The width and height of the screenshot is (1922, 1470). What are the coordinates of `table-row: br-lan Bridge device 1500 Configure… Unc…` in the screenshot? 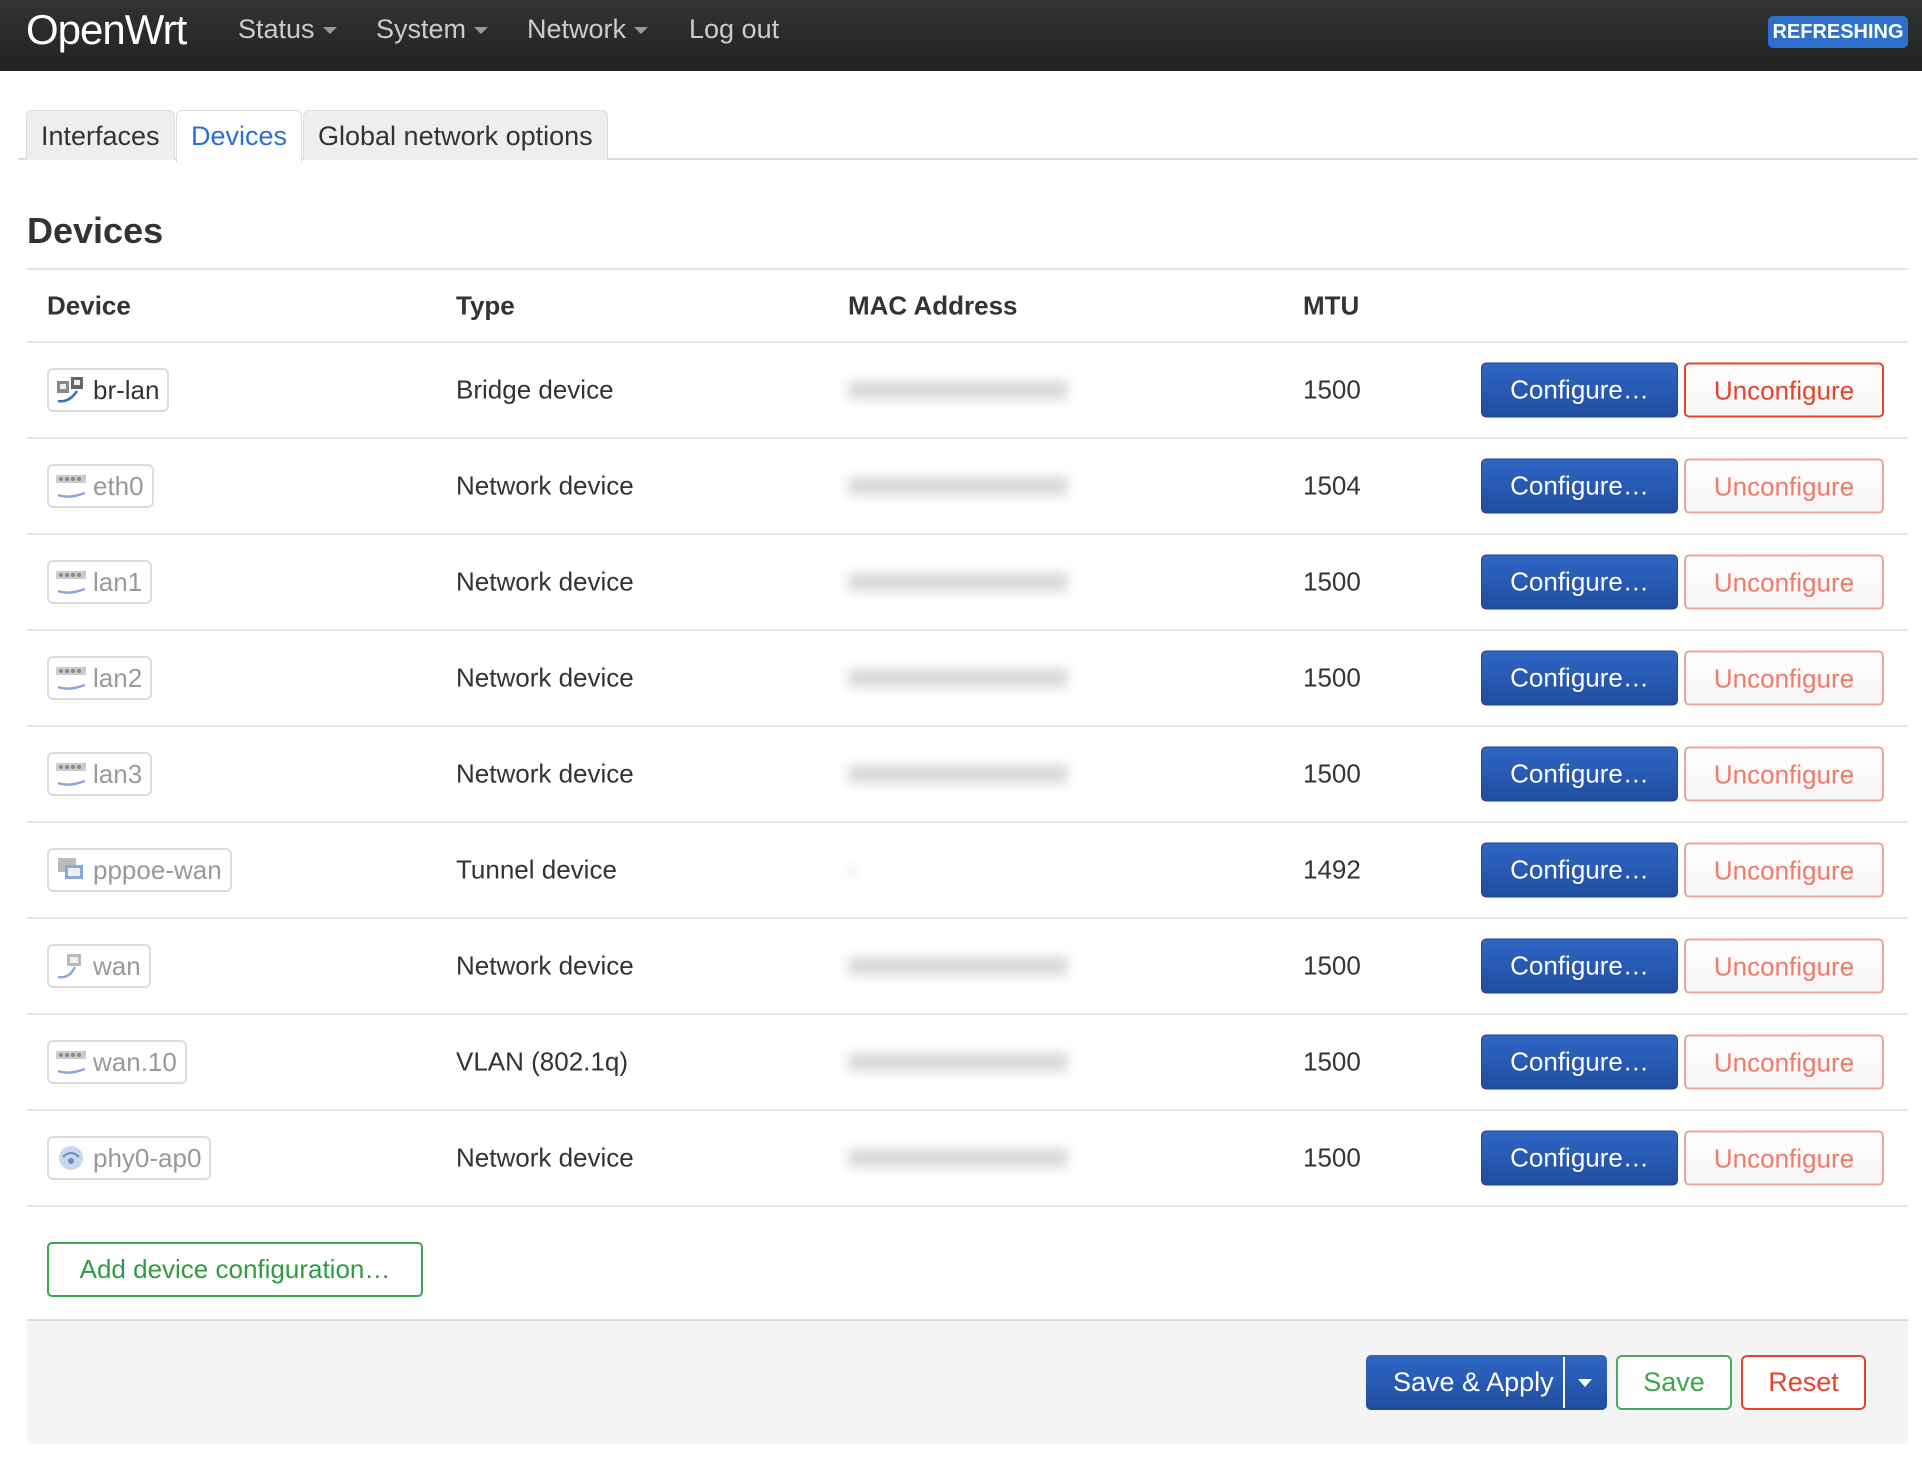 It's located at (967, 391).